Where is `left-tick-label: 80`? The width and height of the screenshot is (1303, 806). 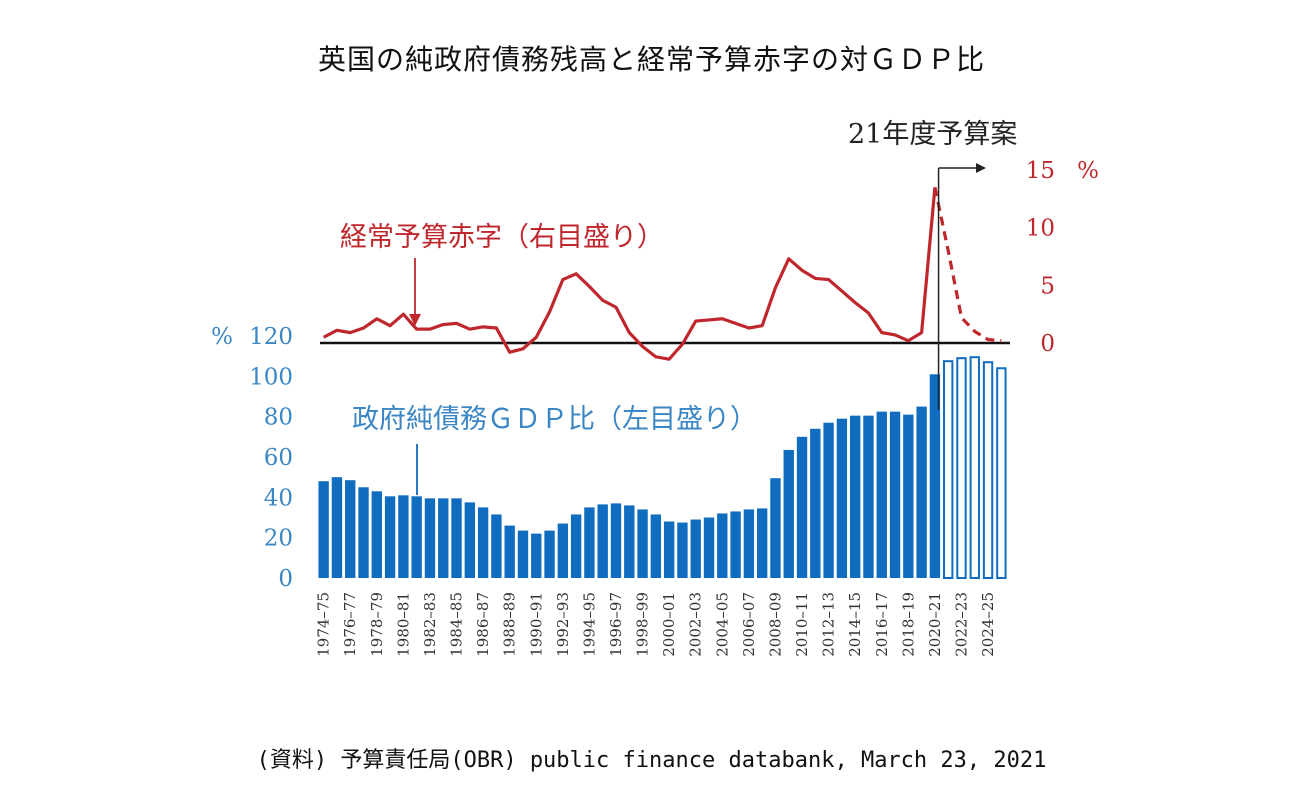 left-tick-label: 80 is located at coordinates (278, 418).